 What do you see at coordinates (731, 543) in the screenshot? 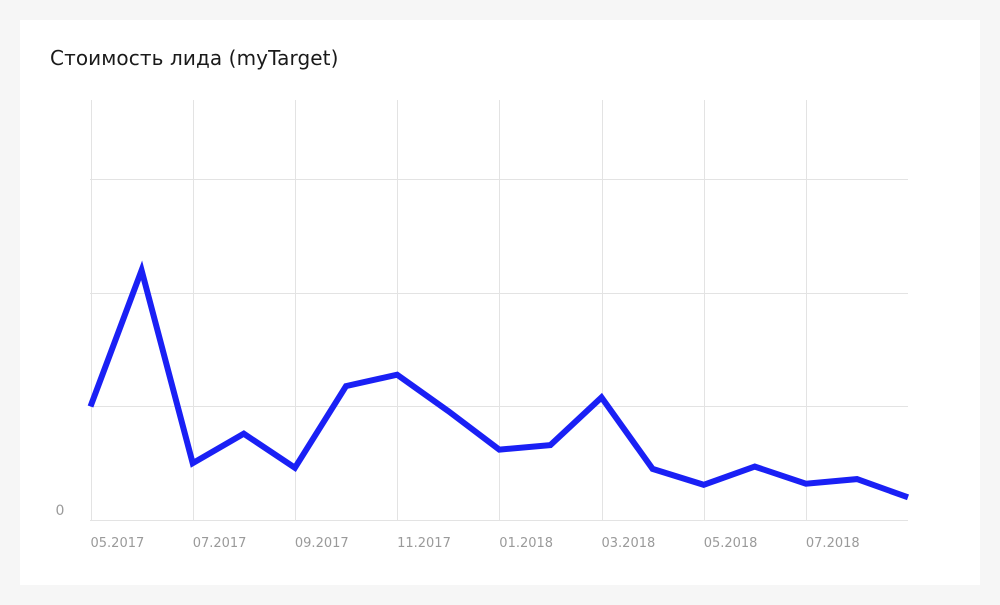
I see `x-tick-label: 05.2018` at bounding box center [731, 543].